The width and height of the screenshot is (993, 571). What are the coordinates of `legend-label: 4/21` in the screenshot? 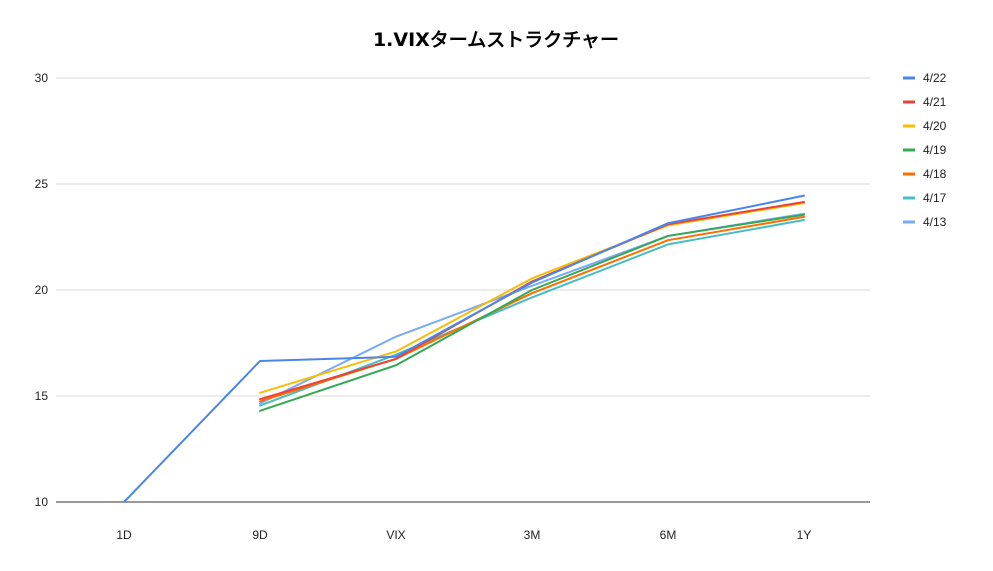 It's located at (935, 102).